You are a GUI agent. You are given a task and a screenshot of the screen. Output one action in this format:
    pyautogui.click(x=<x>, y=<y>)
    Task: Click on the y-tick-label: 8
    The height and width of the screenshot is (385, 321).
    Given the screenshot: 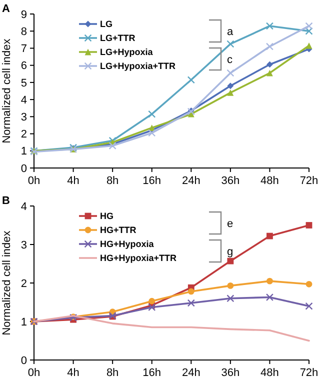 What is the action you would take?
    pyautogui.click(x=23, y=32)
    